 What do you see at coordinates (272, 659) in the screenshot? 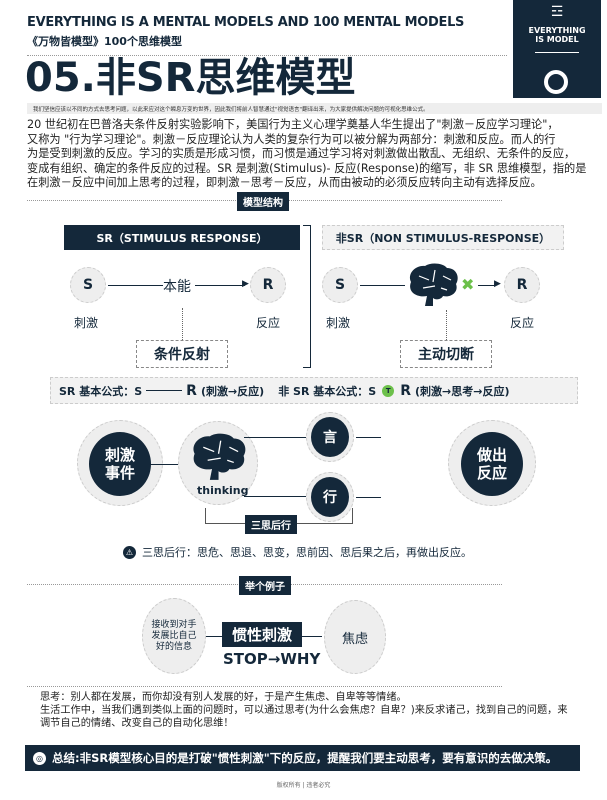
I see `stop-why-label: STOP→WHY` at bounding box center [272, 659].